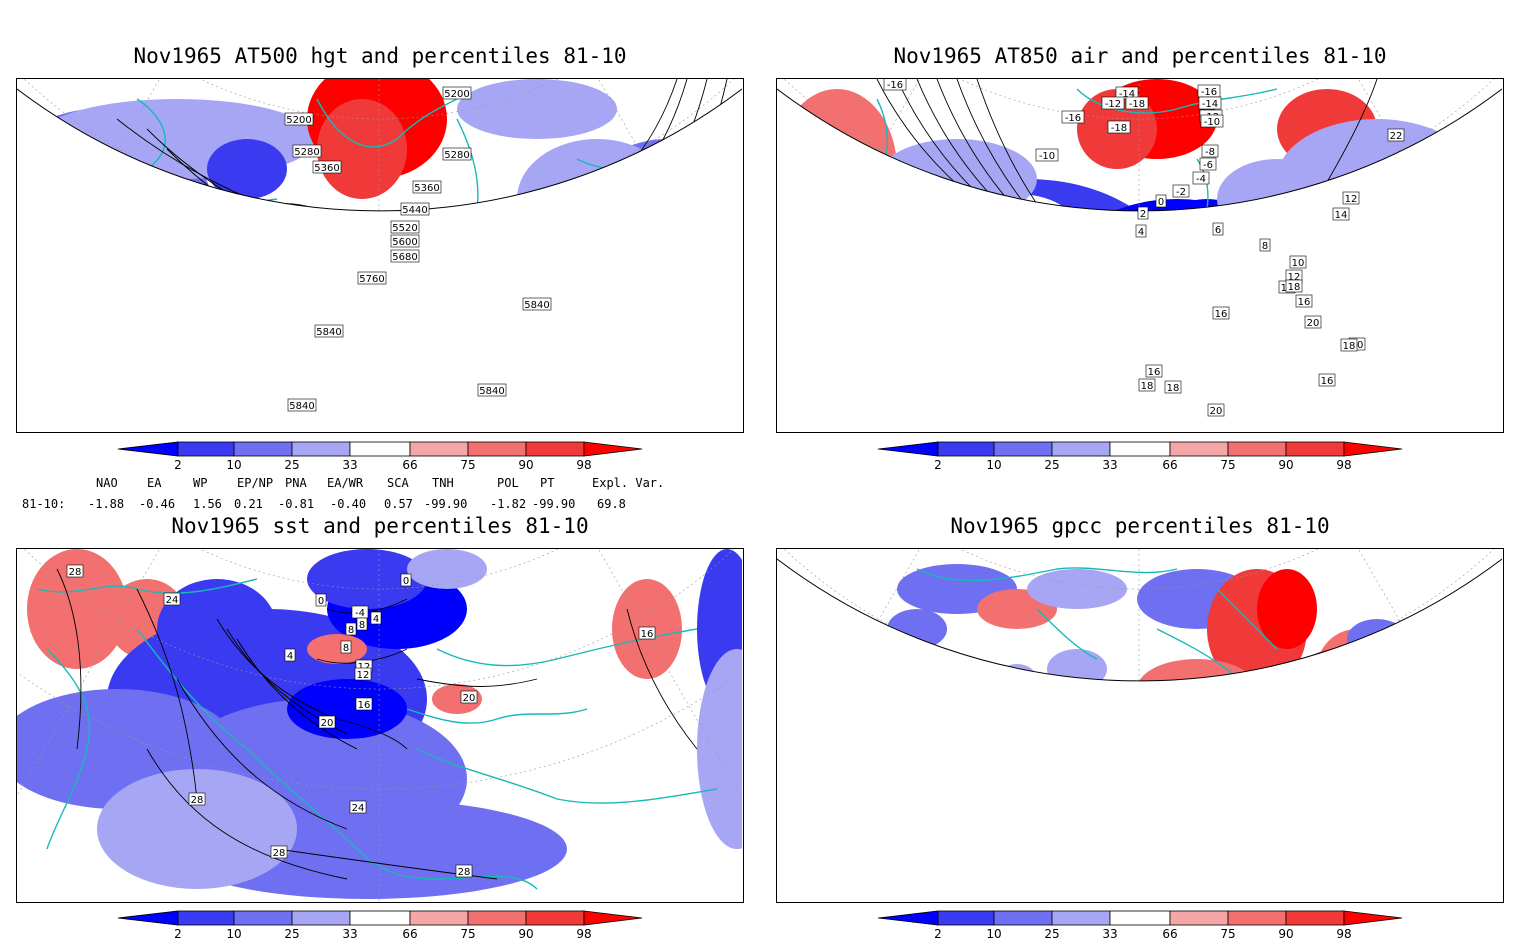  Describe the element at coordinates (200, 483) in the screenshot. I see `index-header: WP` at that location.